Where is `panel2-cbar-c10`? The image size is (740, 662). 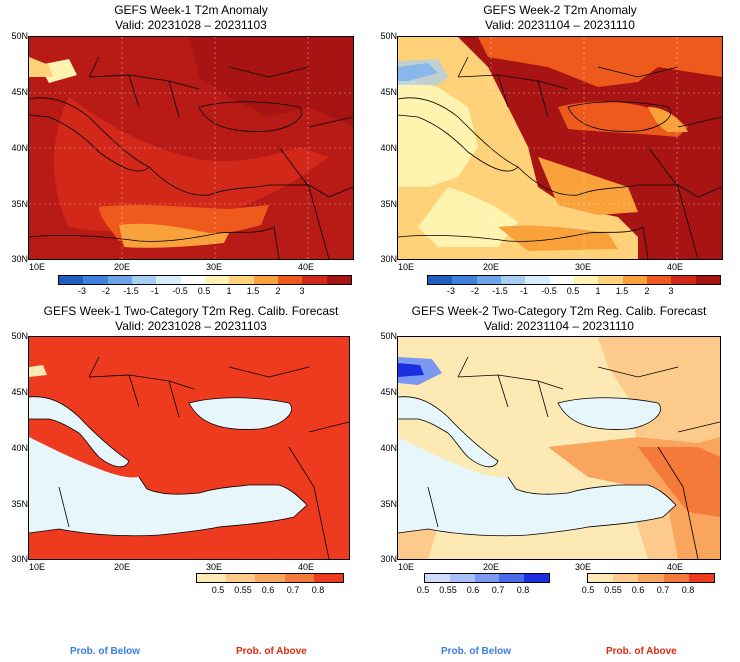
panel2-cbar-c10 is located at coordinates (683, 280).